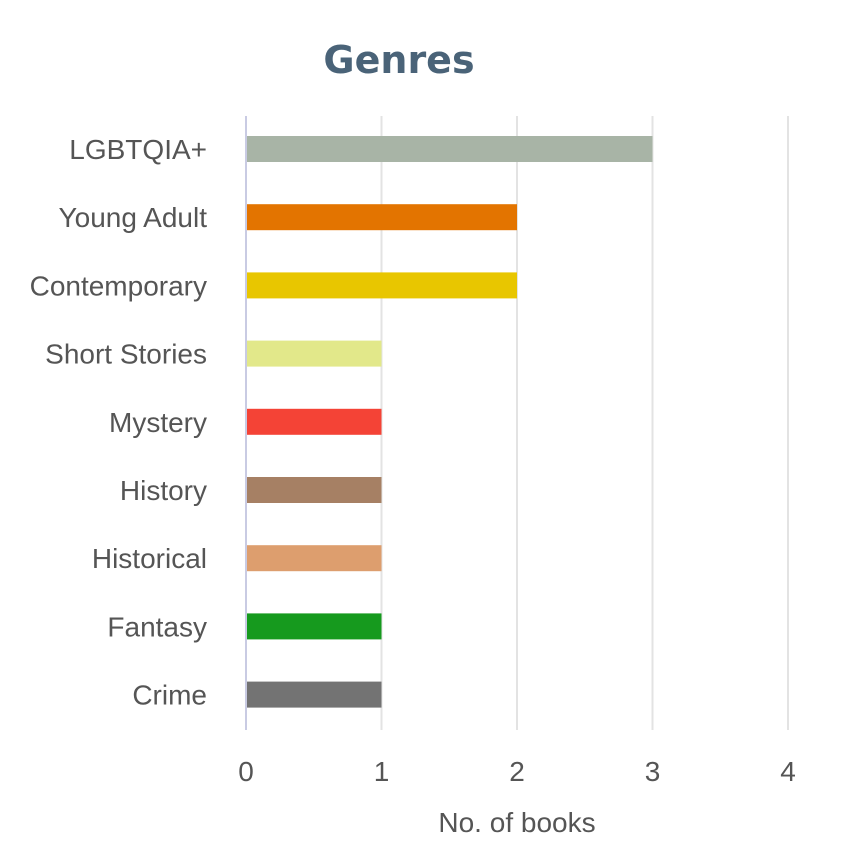 This screenshot has width=848, height=865. Describe the element at coordinates (246, 771) in the screenshot. I see `x-tick-label: 0` at that location.